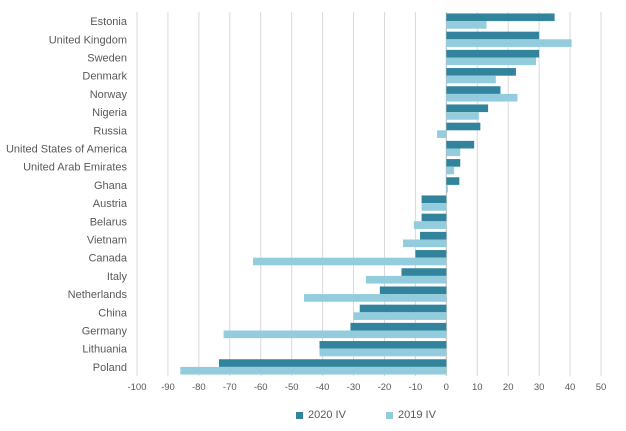 The width and height of the screenshot is (626, 431). Describe the element at coordinates (109, 222) in the screenshot. I see `category-label: Belarus` at that location.